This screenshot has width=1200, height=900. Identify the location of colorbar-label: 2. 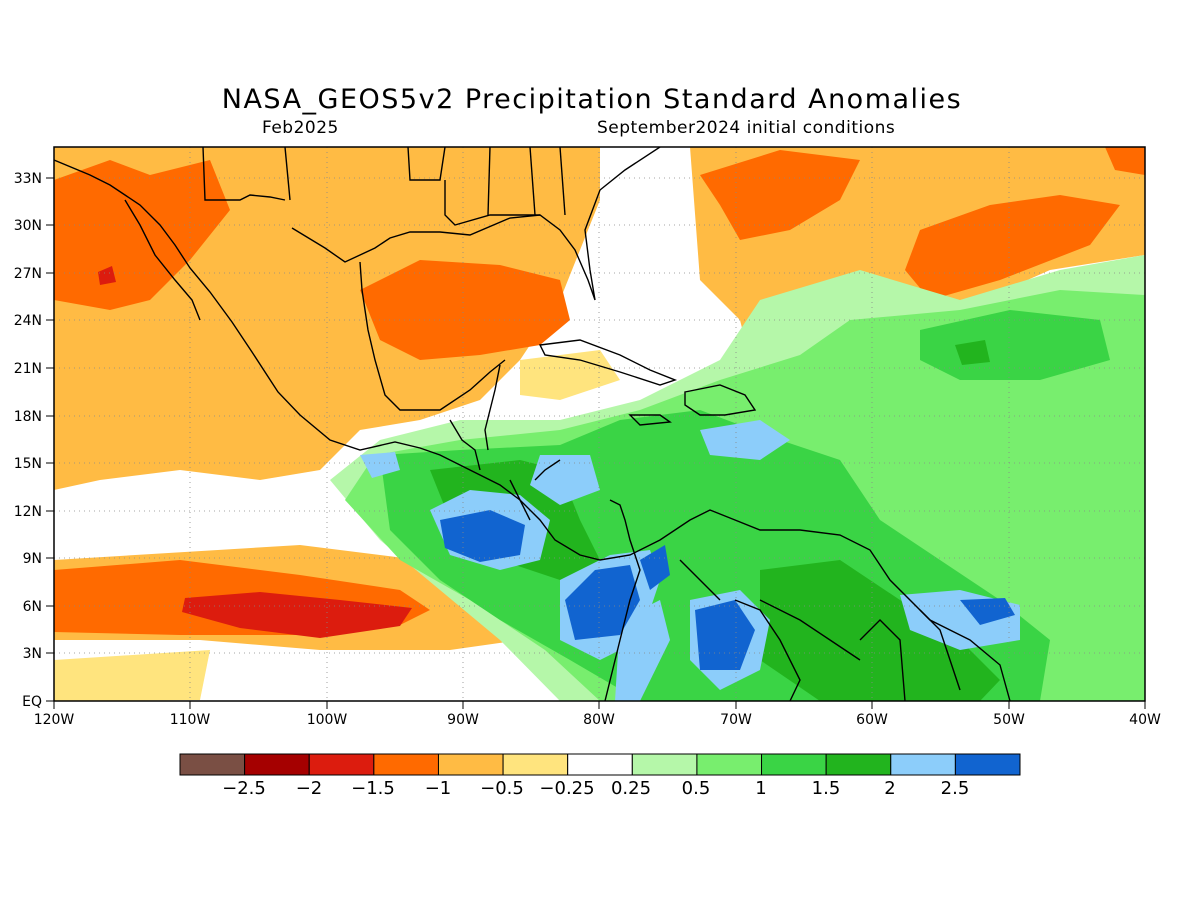
(889, 788).